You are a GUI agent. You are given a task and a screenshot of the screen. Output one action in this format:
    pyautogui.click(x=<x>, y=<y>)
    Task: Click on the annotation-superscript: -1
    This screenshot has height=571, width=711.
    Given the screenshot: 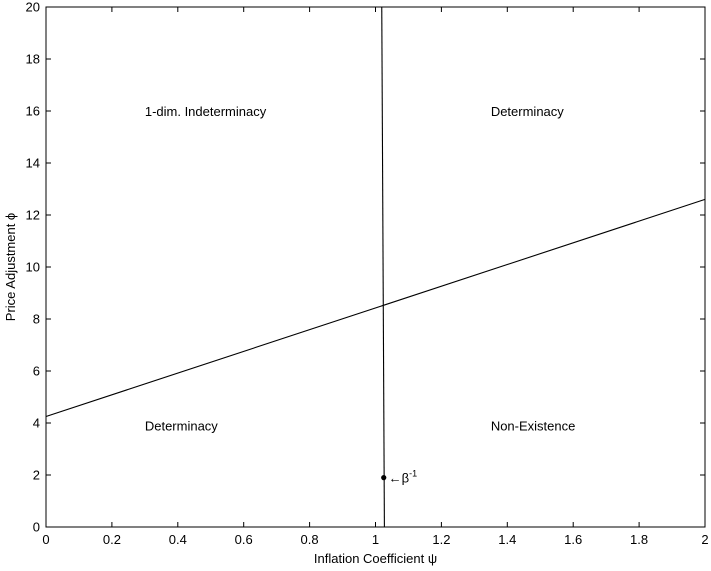 What is the action you would take?
    pyautogui.click(x=413, y=474)
    